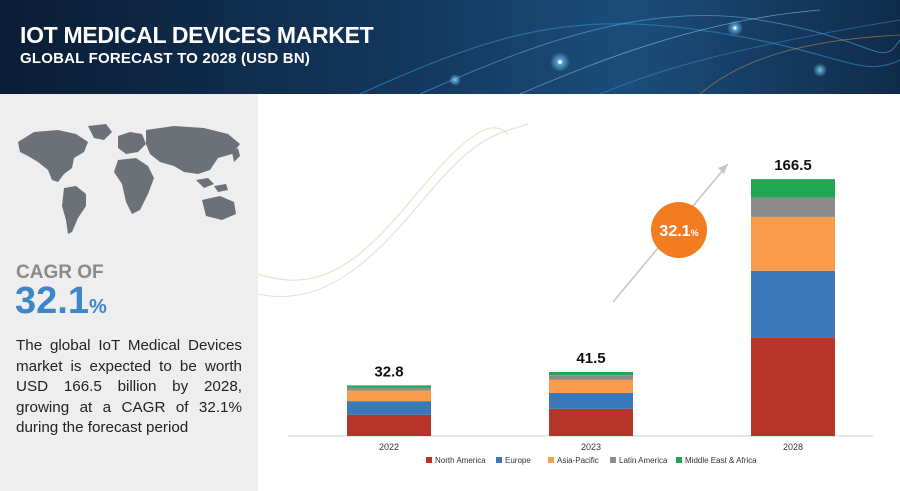 The width and height of the screenshot is (900, 491). Describe the element at coordinates (793, 207) in the screenshot. I see `bar-segment-2028-latin-america` at that location.